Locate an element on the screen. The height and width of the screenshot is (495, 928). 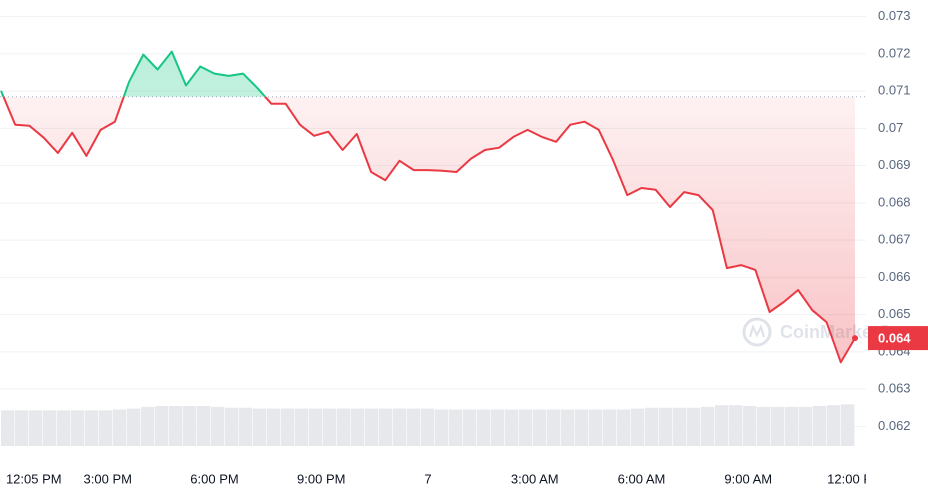
price-tag-box is located at coordinates (898, 338).